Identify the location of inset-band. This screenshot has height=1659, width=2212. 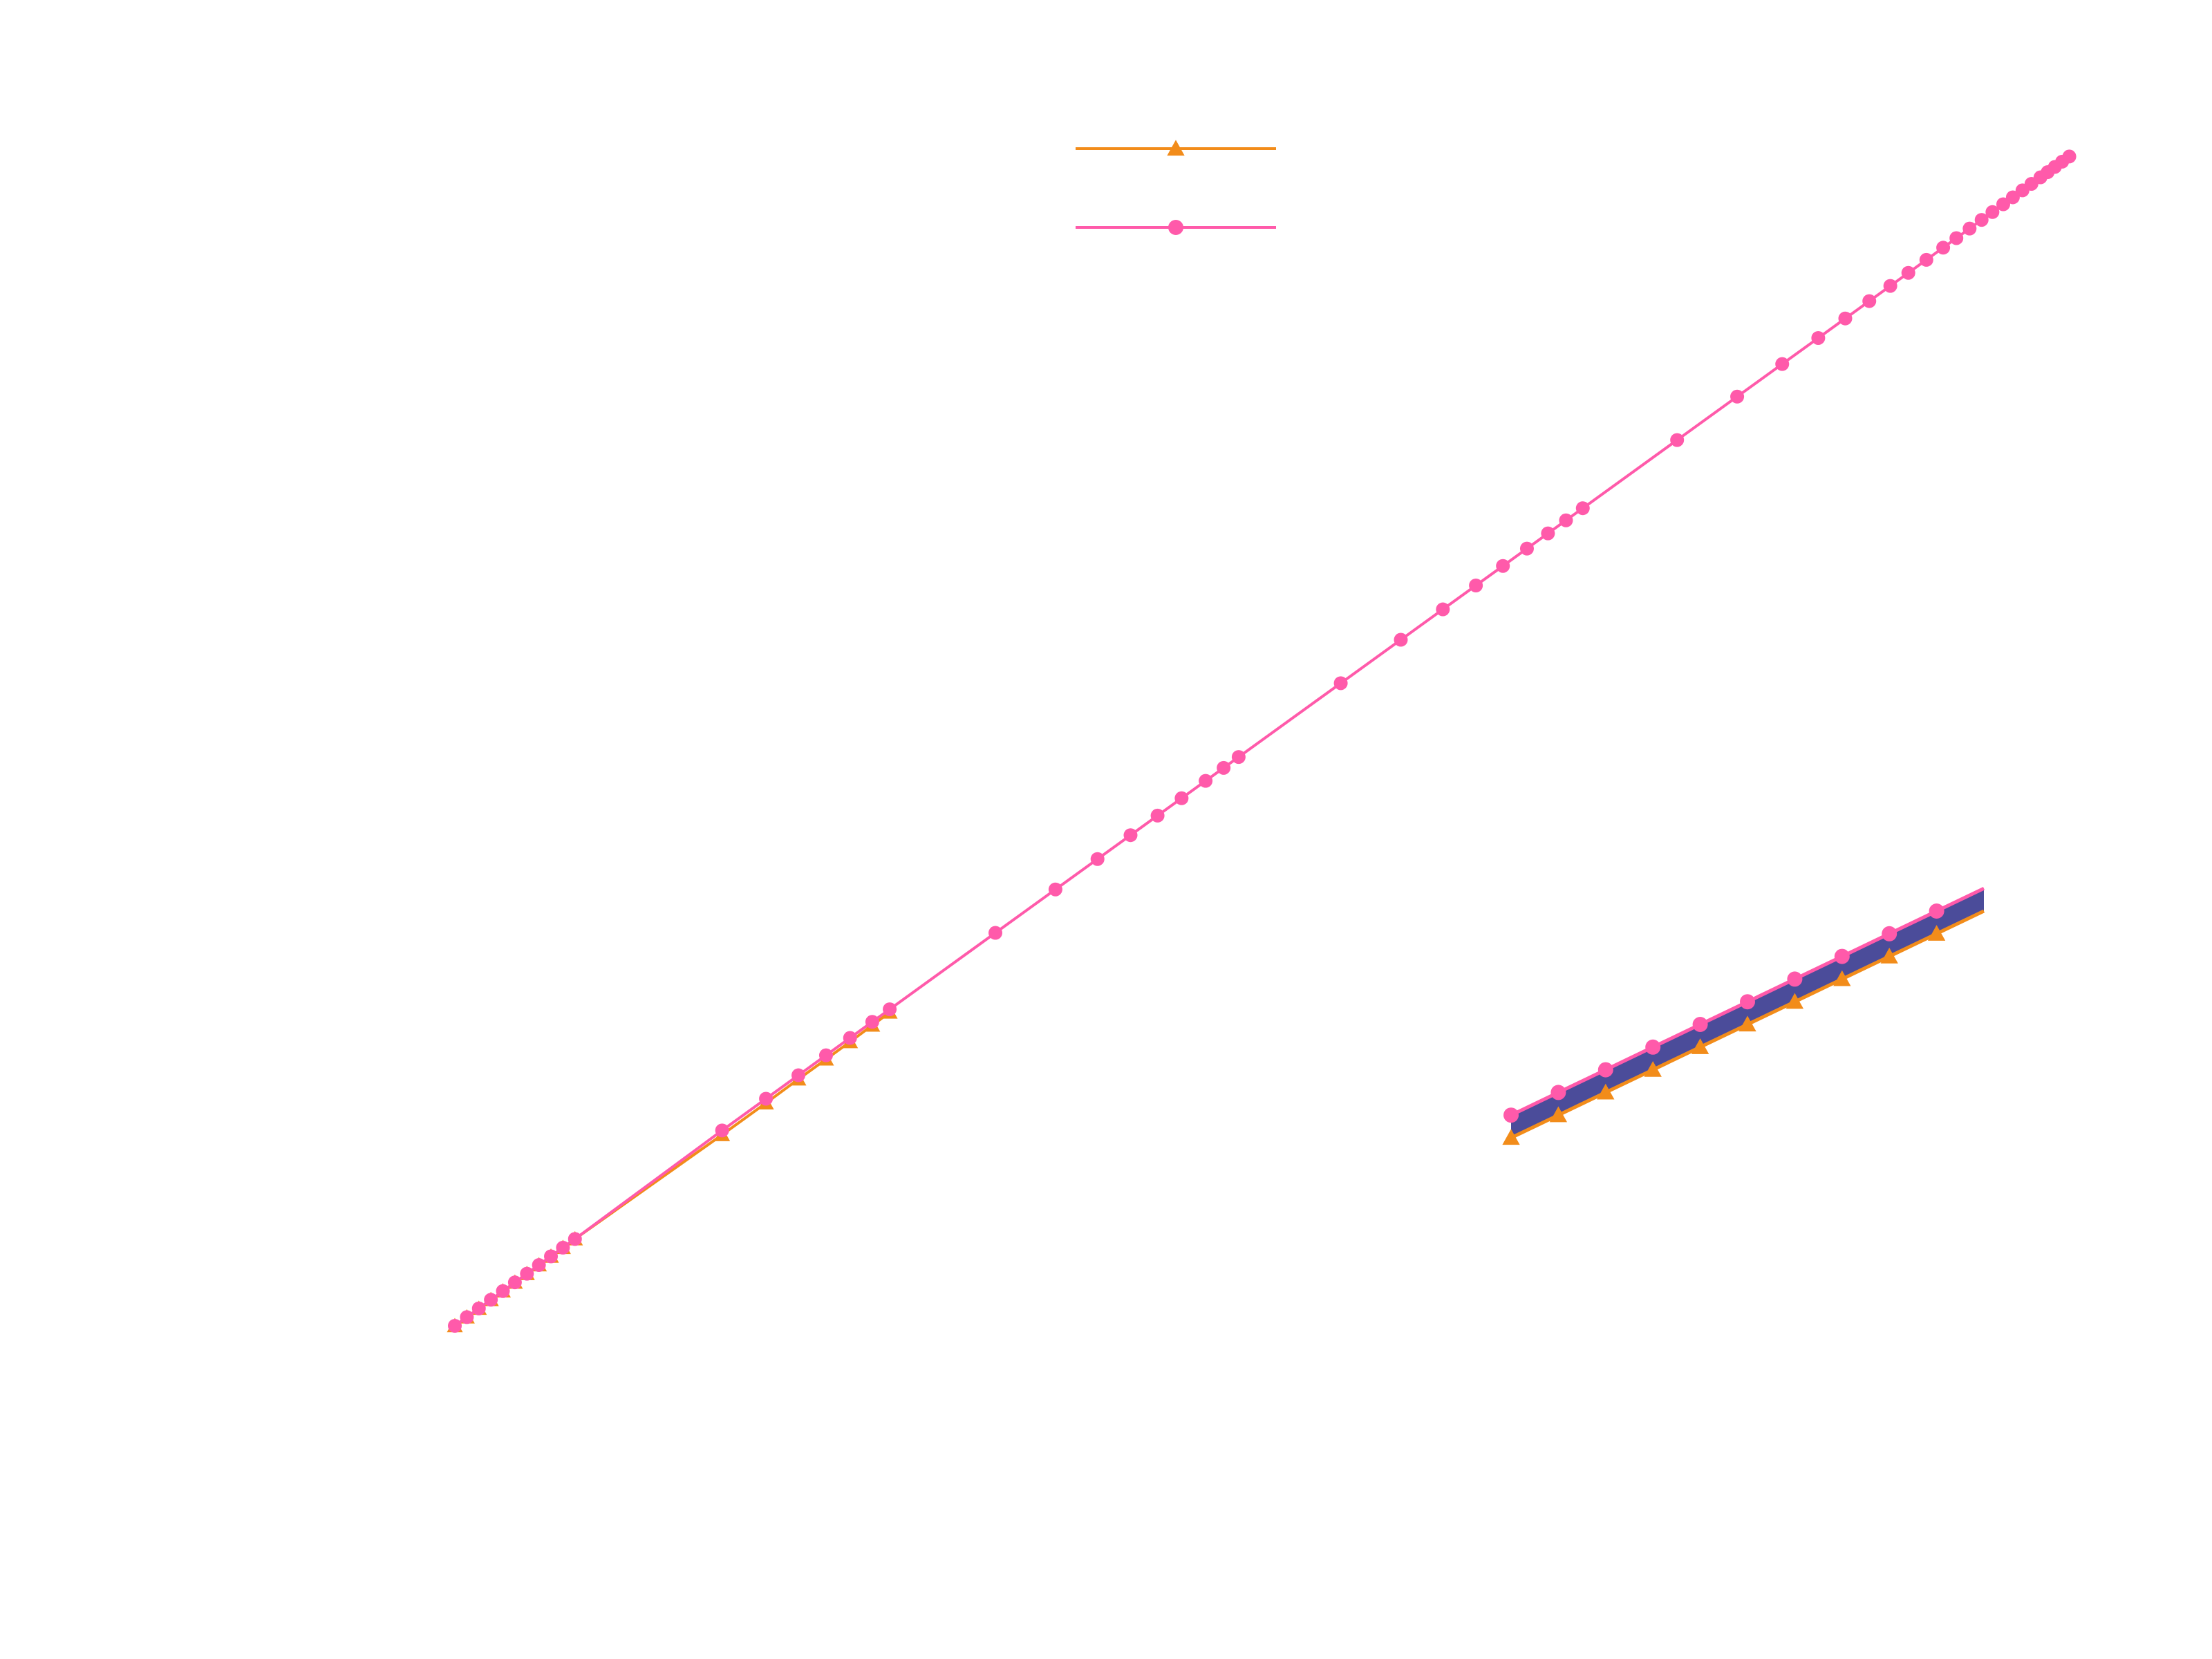
(1747, 1013).